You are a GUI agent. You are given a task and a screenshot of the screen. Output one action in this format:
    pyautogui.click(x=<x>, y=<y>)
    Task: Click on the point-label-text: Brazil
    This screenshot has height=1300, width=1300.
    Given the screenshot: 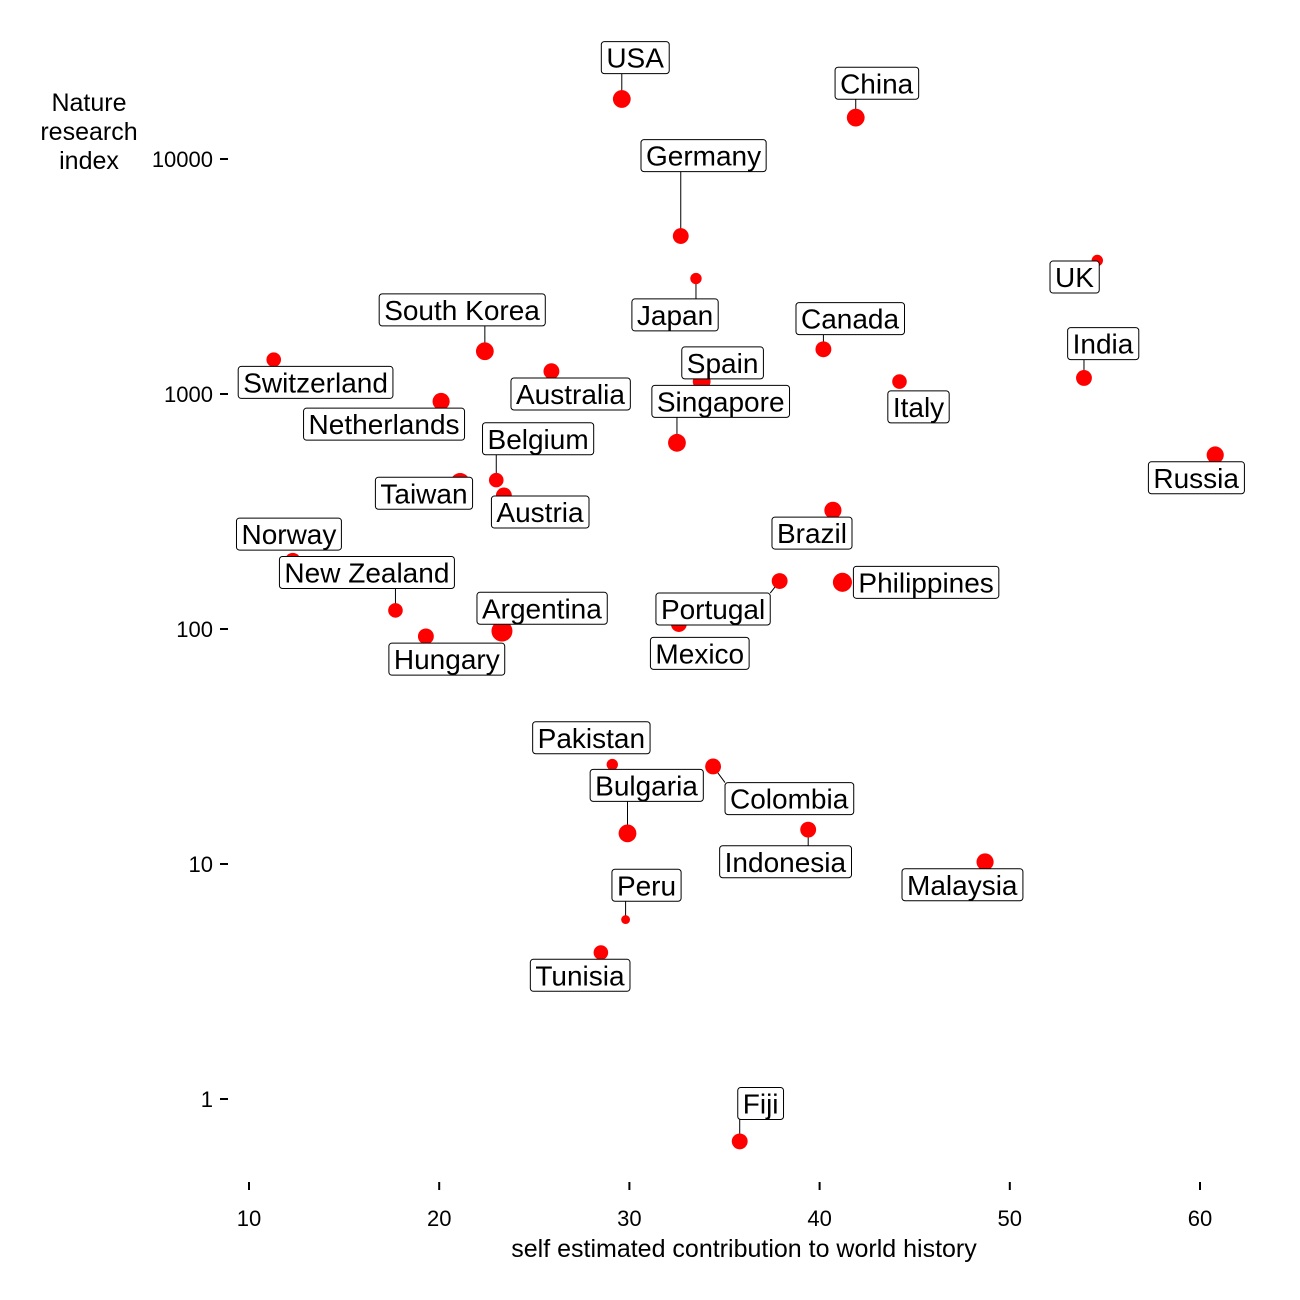 What is the action you would take?
    pyautogui.click(x=812, y=533)
    